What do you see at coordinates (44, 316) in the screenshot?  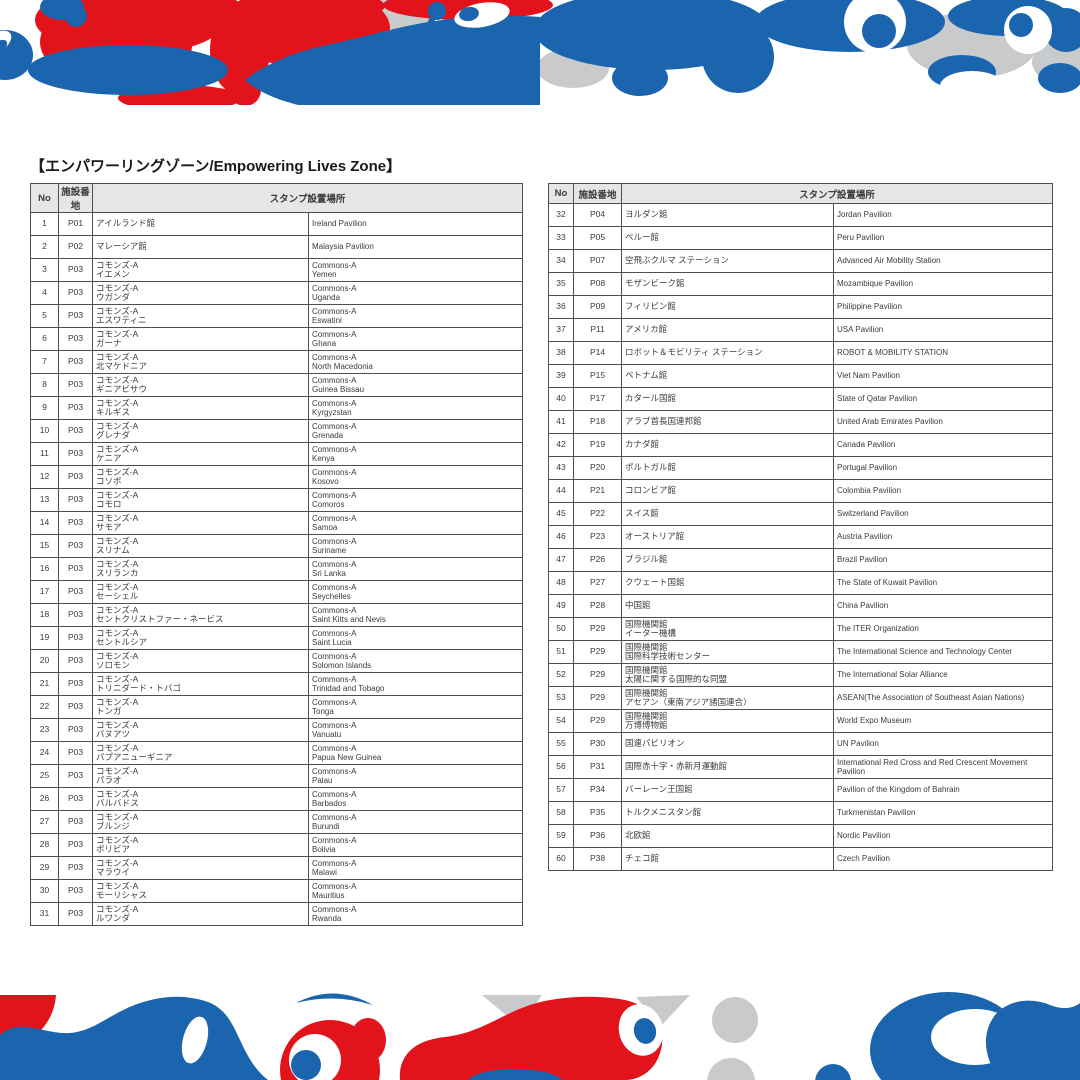 I see `row-number: 5` at bounding box center [44, 316].